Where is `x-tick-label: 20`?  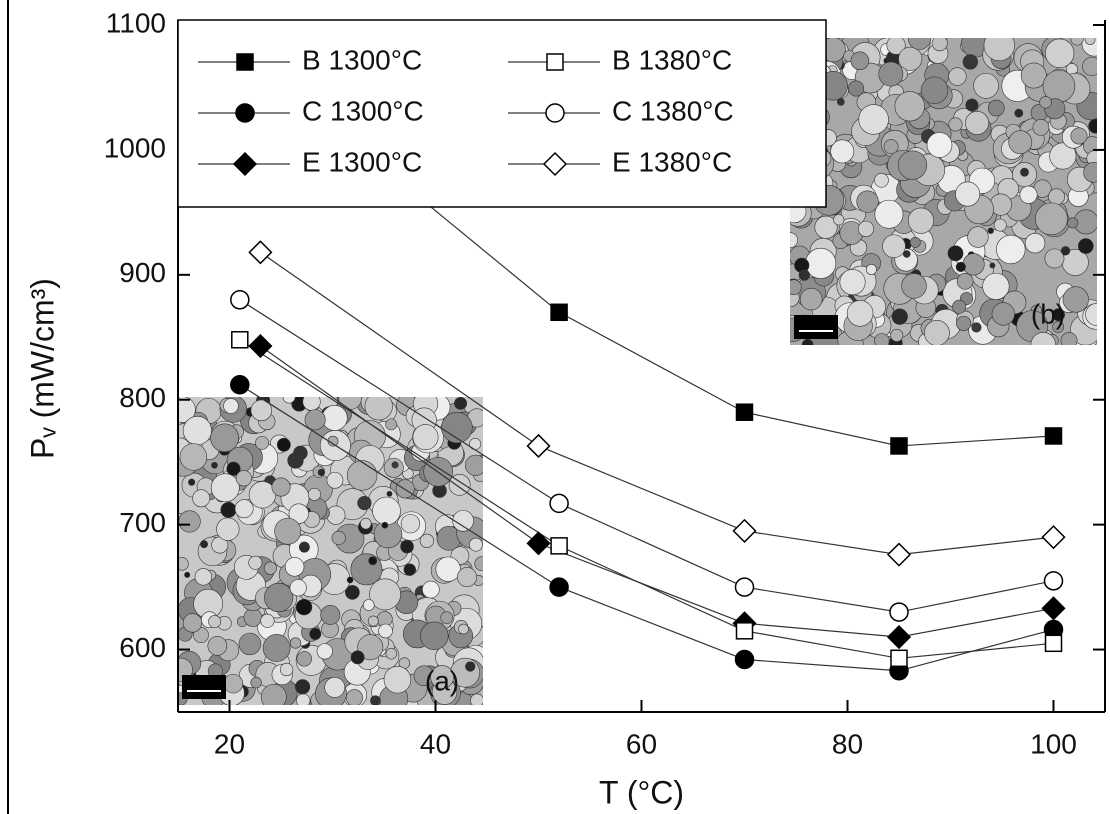 x-tick-label: 20 is located at coordinates (229, 743).